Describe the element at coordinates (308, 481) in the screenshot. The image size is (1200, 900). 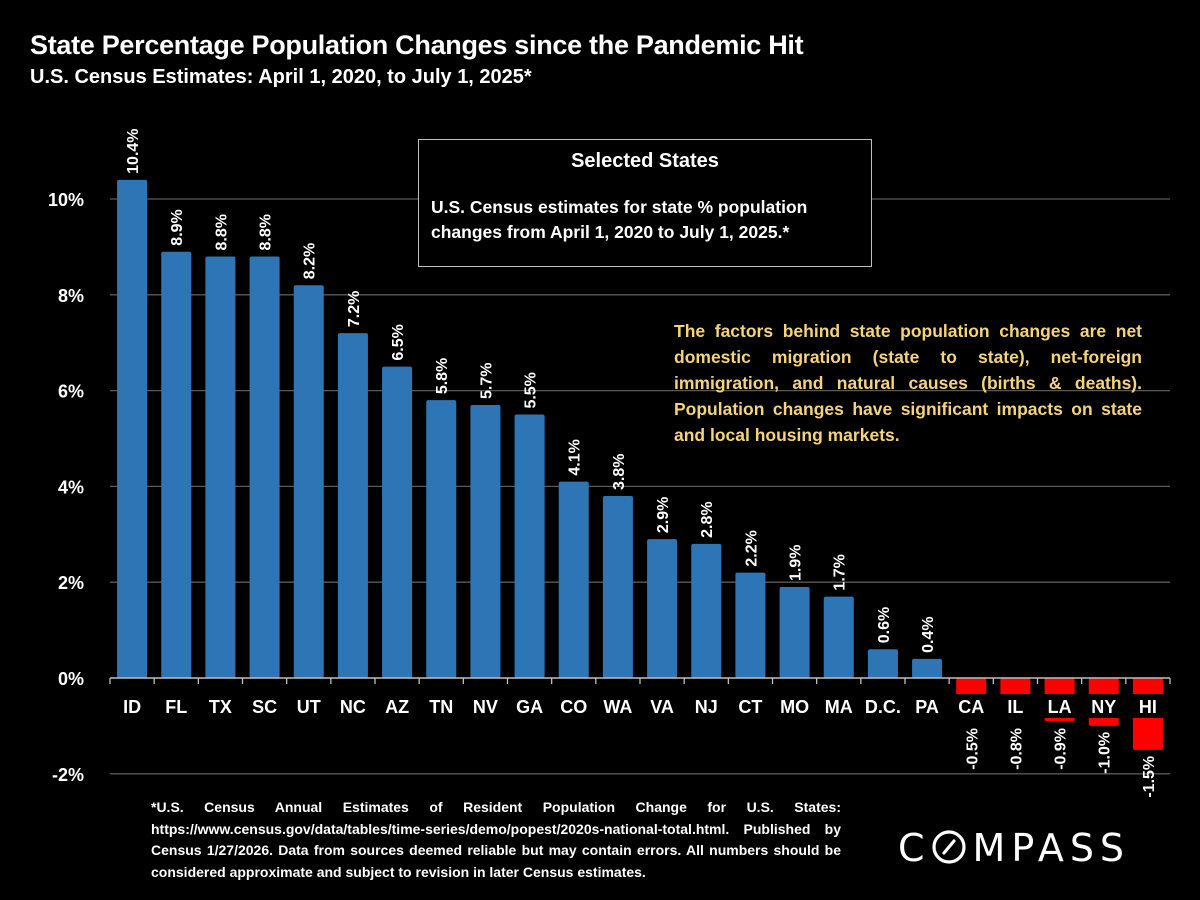
I see `bar-ut` at that location.